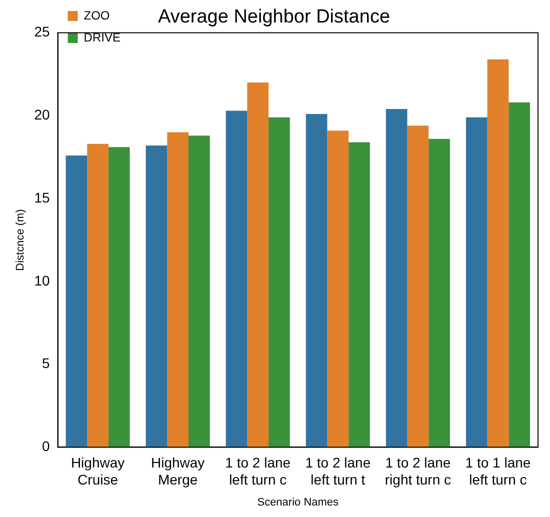 This screenshot has width=550, height=517. What do you see at coordinates (97, 471) in the screenshot?
I see `x-tick-label: Highway Cruise` at bounding box center [97, 471].